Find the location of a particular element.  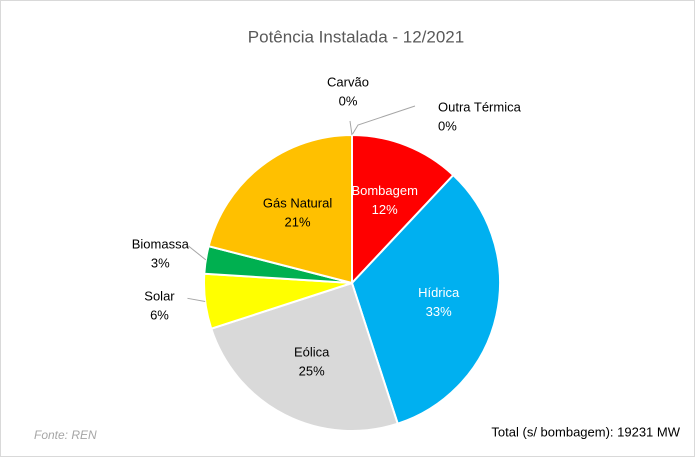

slice-label: Carvão is located at coordinates (348, 81).